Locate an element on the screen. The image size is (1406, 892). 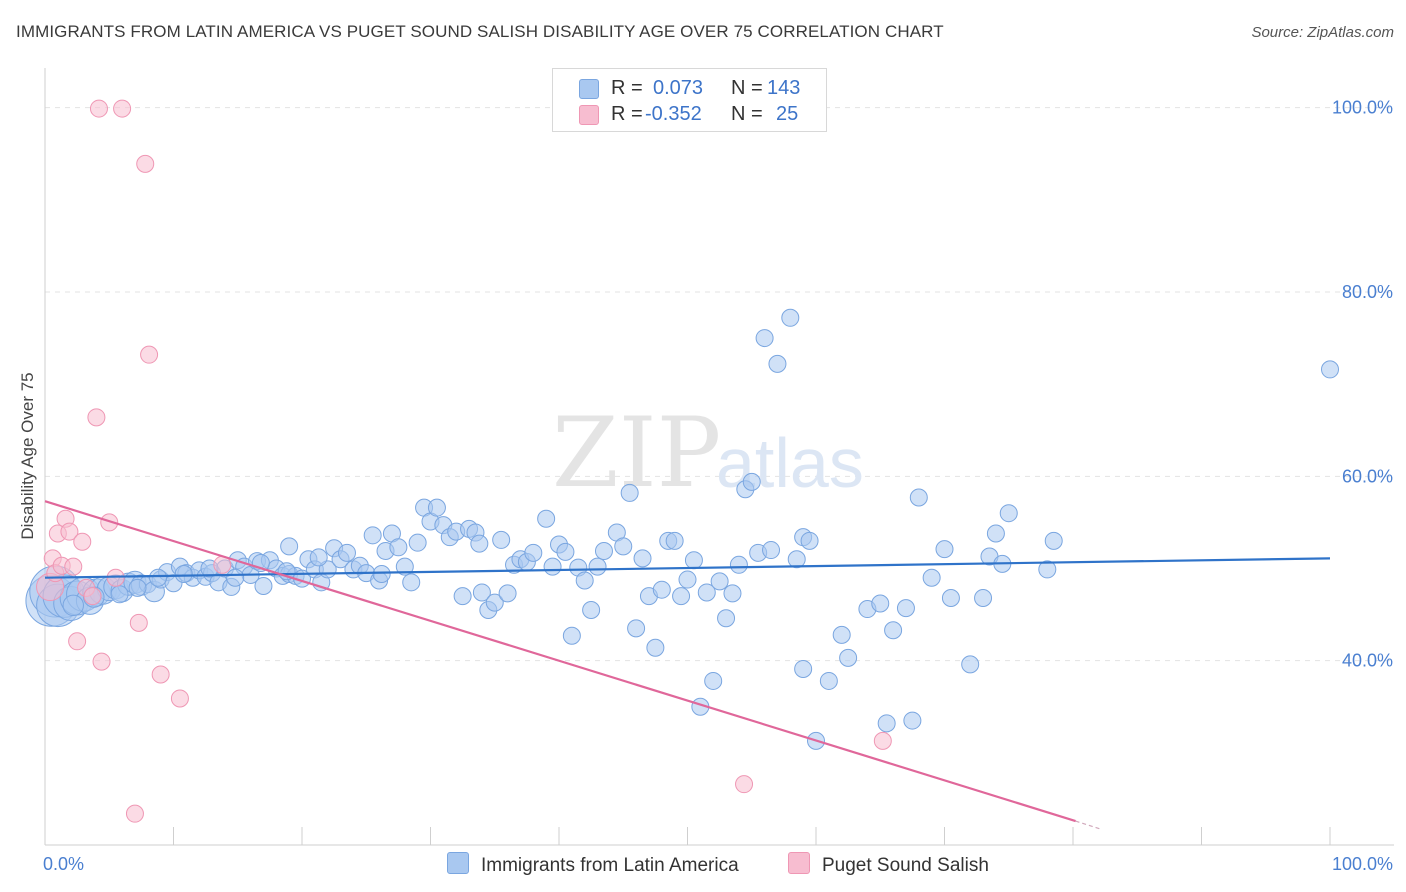
correlation-legend: R = 0.073 N = 143 R = -0.352 N = 25 is located at coordinates (689, 100).